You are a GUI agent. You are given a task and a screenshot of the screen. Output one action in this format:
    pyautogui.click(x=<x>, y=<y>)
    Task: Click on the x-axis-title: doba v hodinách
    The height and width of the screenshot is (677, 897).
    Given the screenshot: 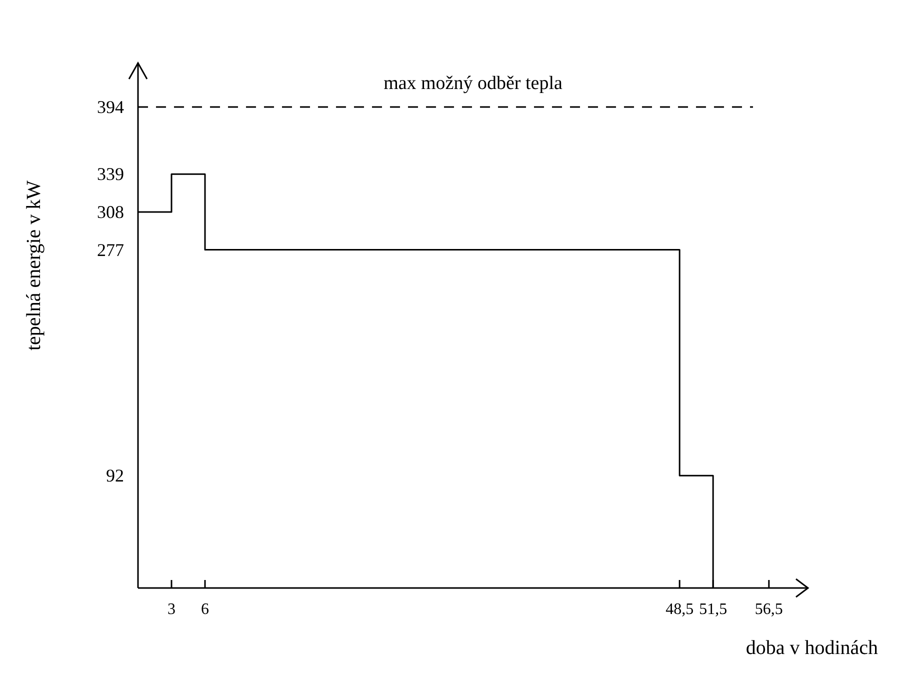 What is the action you would take?
    pyautogui.click(x=812, y=648)
    